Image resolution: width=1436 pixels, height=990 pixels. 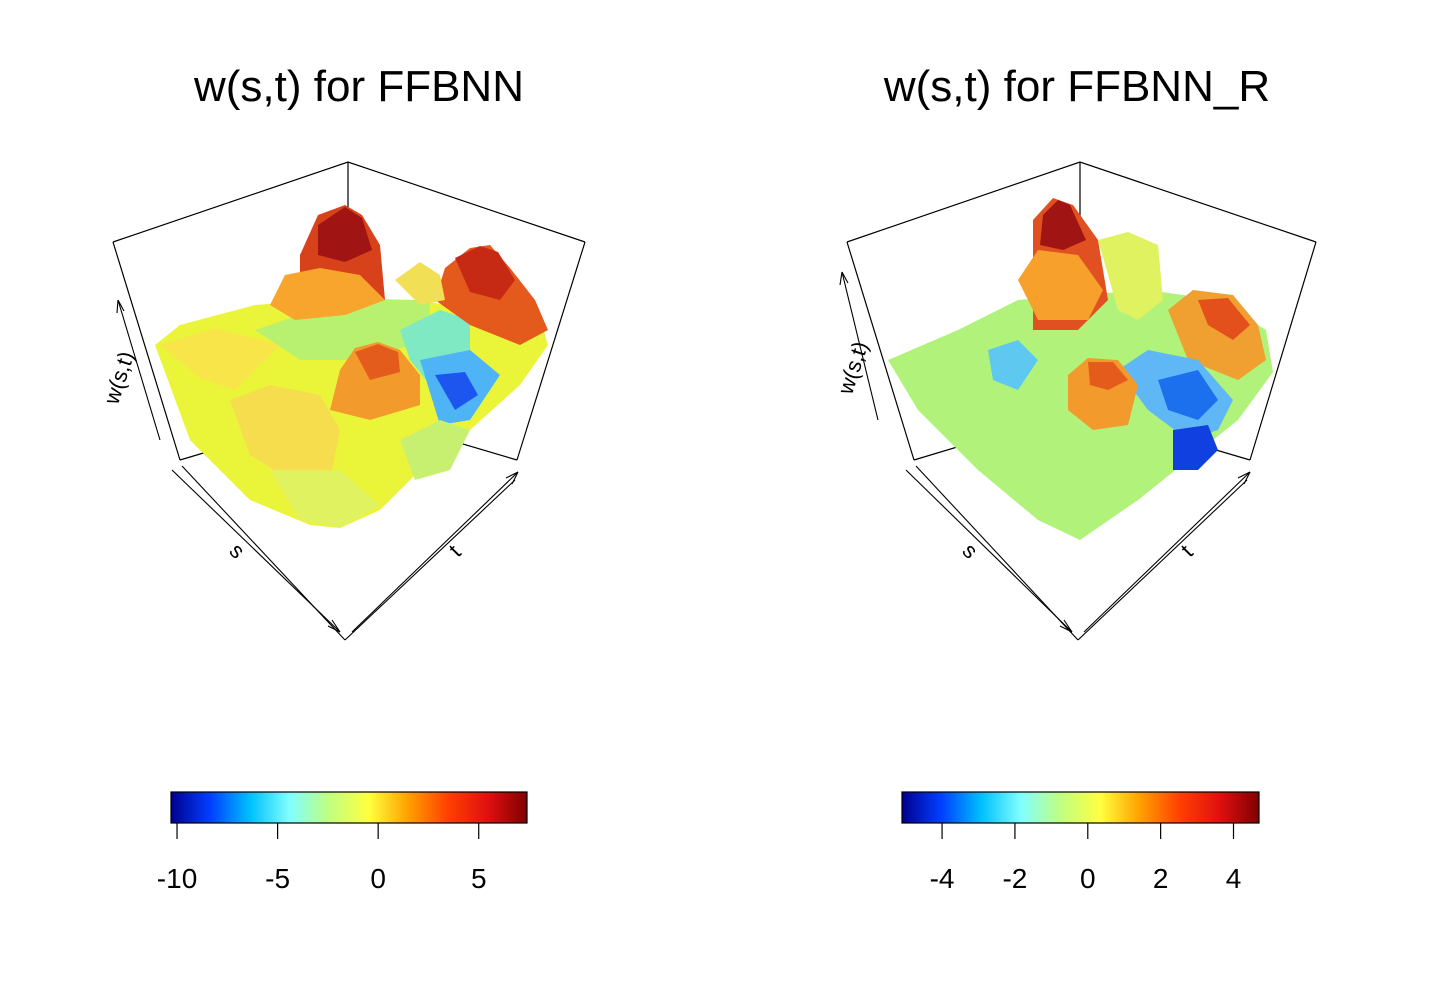 I want to click on colorbar-tick-label: 2, so click(x=1161, y=878).